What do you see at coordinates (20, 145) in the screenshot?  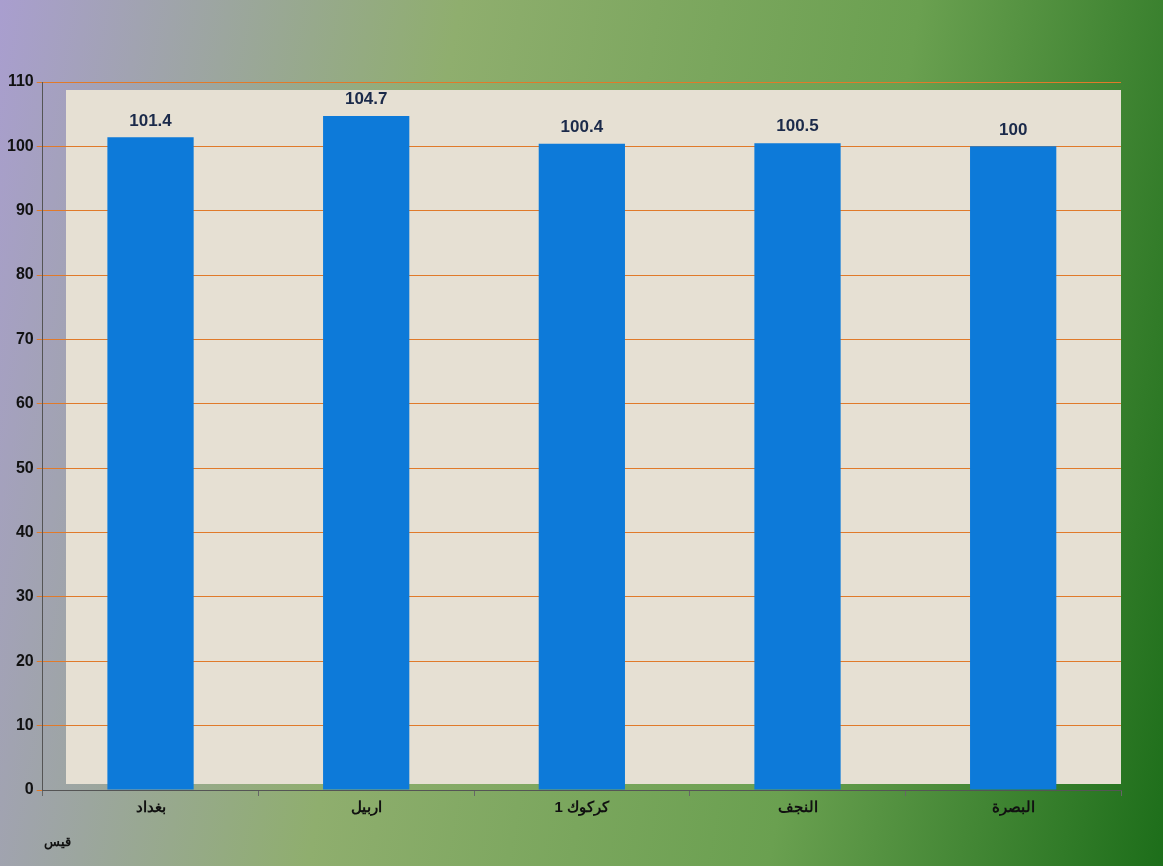 I see `y-tick-label: 100` at bounding box center [20, 145].